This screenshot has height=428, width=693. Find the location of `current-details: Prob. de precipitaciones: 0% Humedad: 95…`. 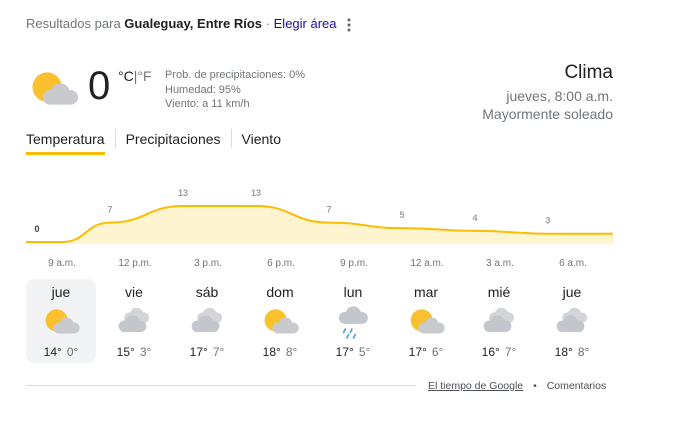

current-details: Prob. de precipitaciones: 0% Humedad: 95… is located at coordinates (235, 90).